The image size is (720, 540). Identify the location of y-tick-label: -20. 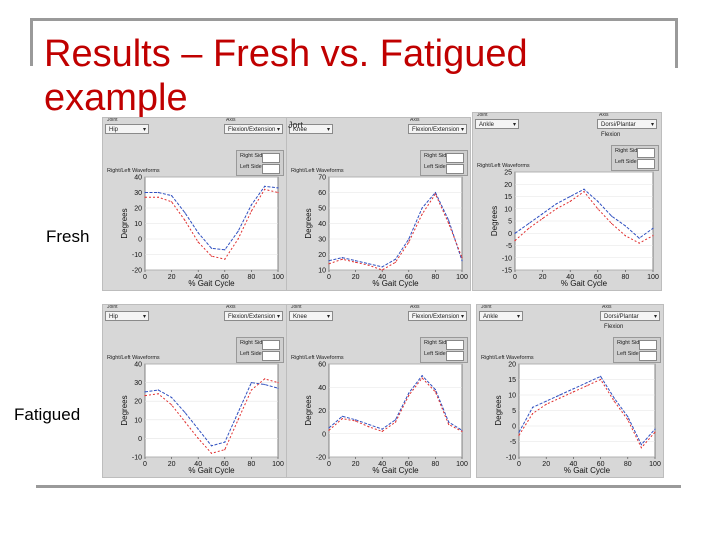
(321, 458).